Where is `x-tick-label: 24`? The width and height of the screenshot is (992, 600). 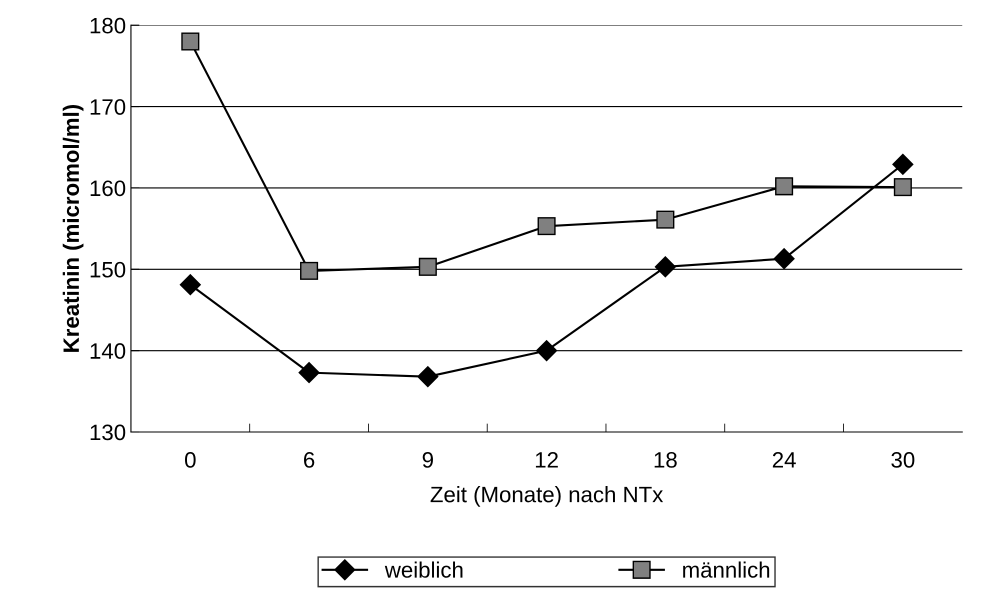
x-tick-label: 24 is located at coordinates (784, 460).